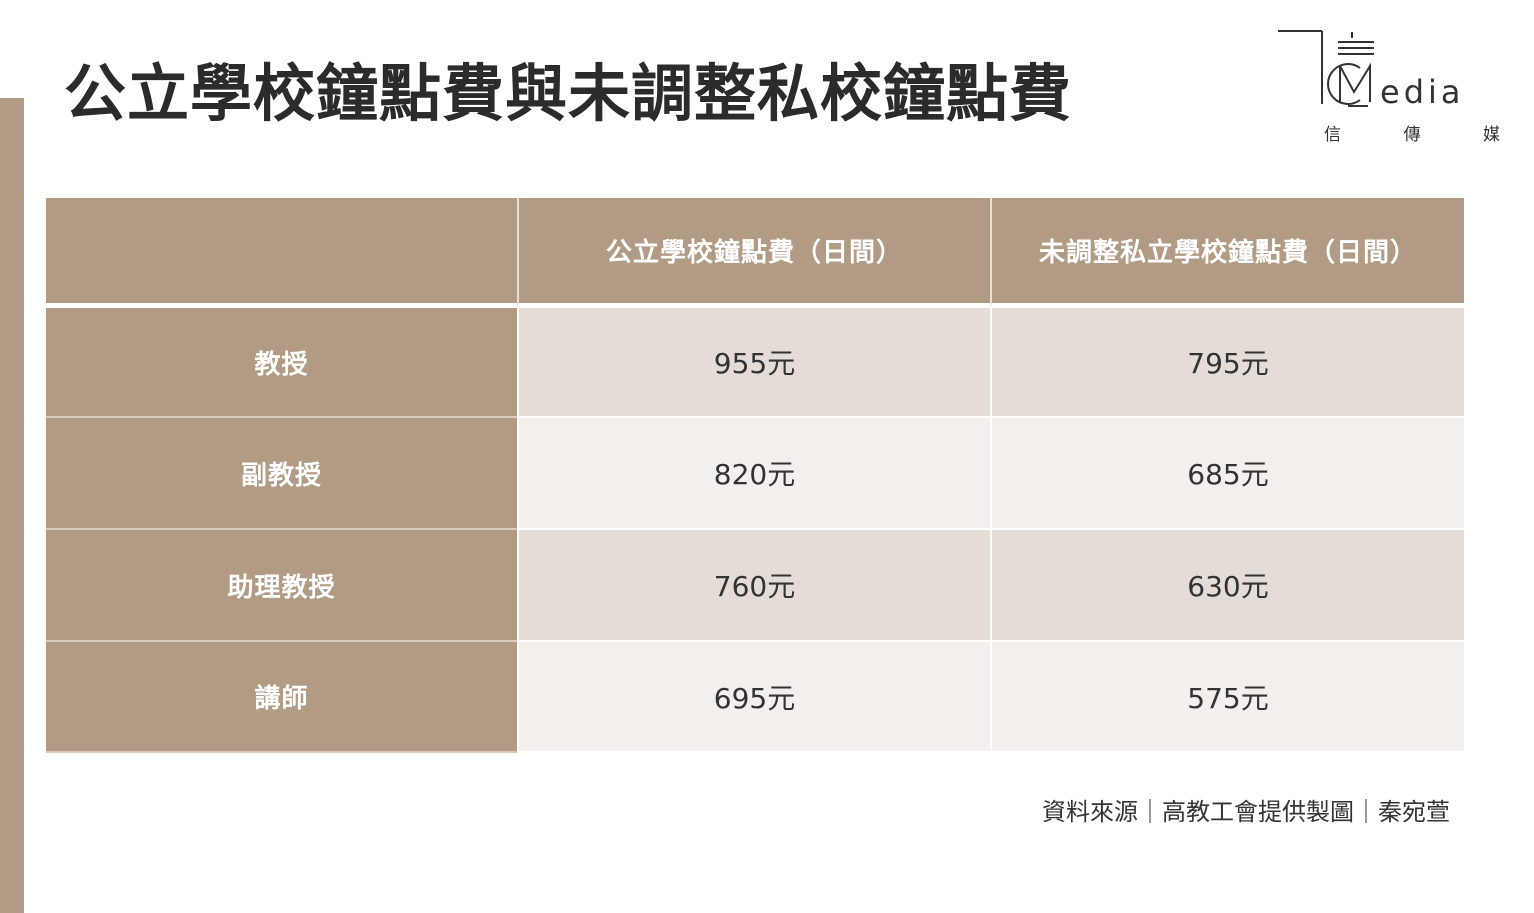 This screenshot has width=1534, height=913. What do you see at coordinates (1491, 135) in the screenshot?
I see `logo-subtitle-char: 媒` at bounding box center [1491, 135].